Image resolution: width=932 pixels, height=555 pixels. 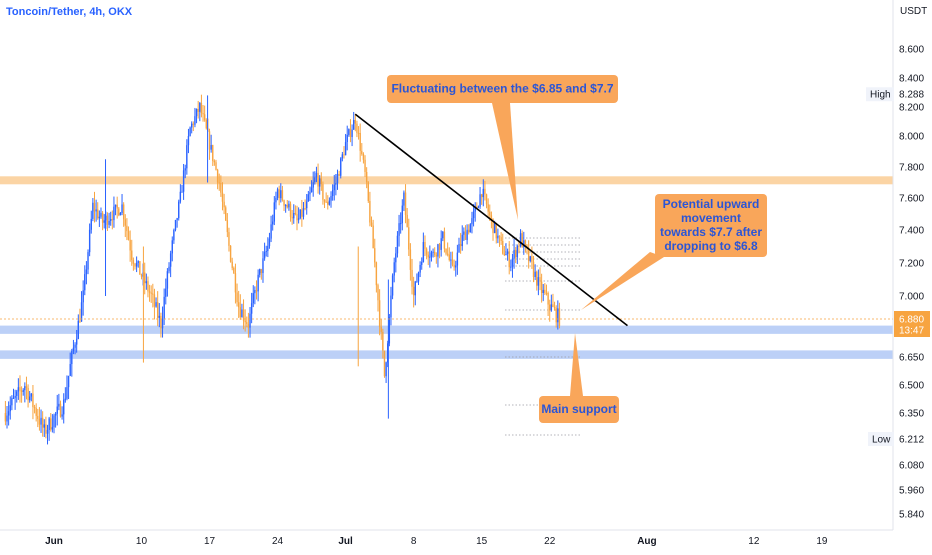 What do you see at coordinates (69, 12) in the screenshot?
I see `symbol-title: Toncoin/Tether, 4h, OKX` at bounding box center [69, 12].